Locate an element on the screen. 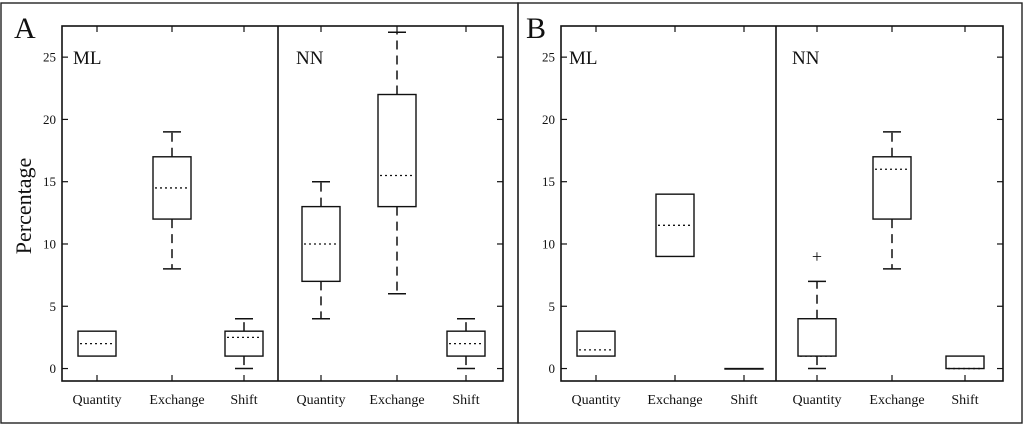 The image size is (1024, 428). panel-b-ml-shift-box is located at coordinates (744, 368).